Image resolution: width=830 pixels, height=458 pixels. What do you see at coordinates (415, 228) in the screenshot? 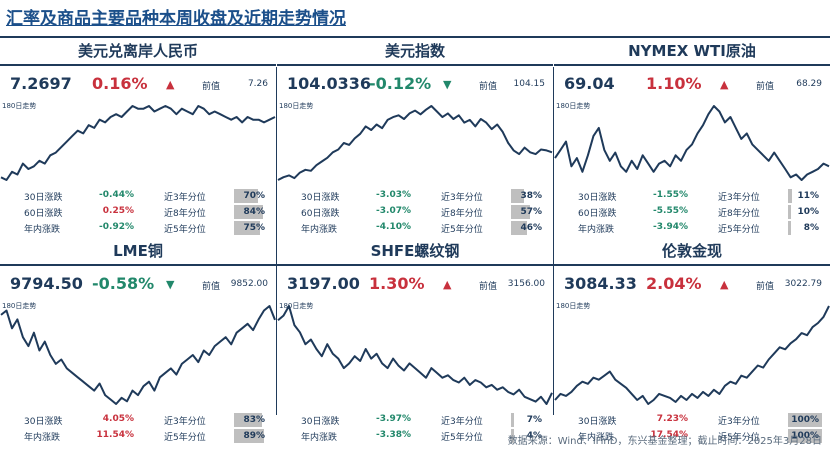
I see `stats-row: 年内涨跌 -4.10% 近5年分位 46%` at bounding box center [415, 228].